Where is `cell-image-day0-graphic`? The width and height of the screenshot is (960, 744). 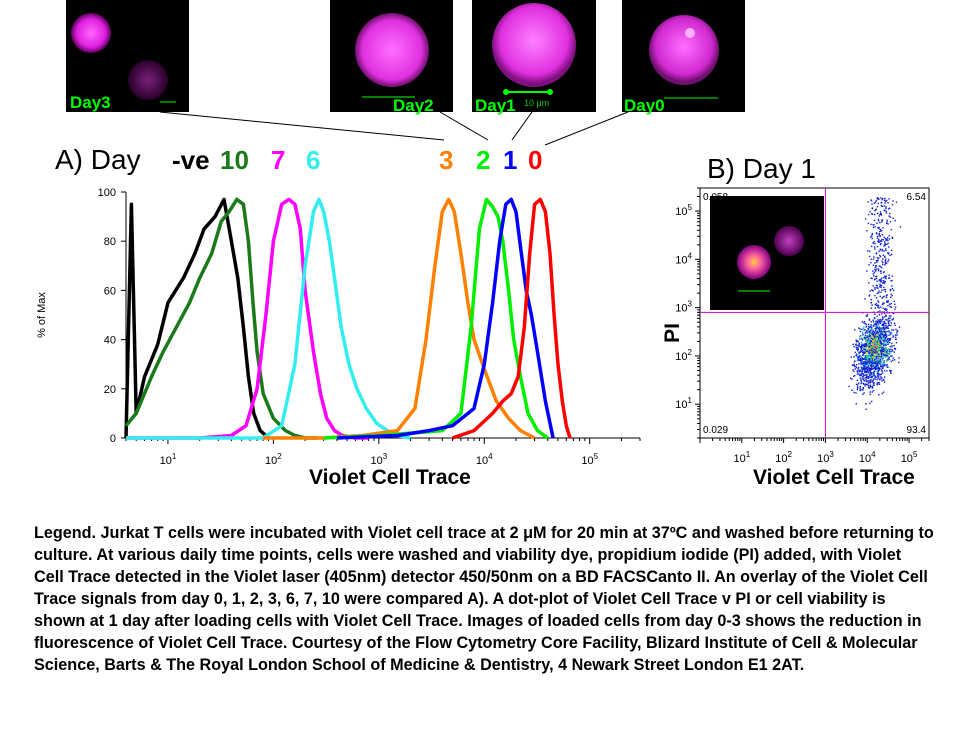 cell-image-day0-graphic is located at coordinates (684, 57).